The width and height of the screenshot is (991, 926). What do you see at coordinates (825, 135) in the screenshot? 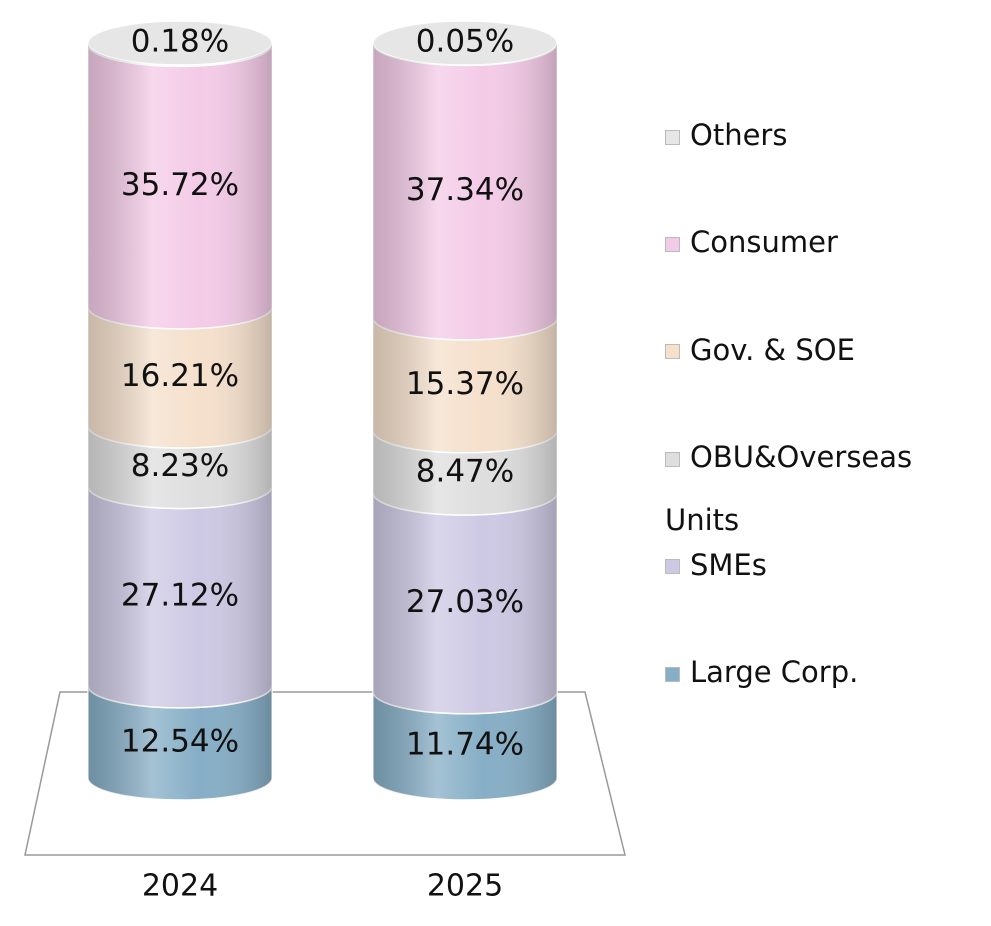
I see `legend-item: Others` at bounding box center [825, 135].